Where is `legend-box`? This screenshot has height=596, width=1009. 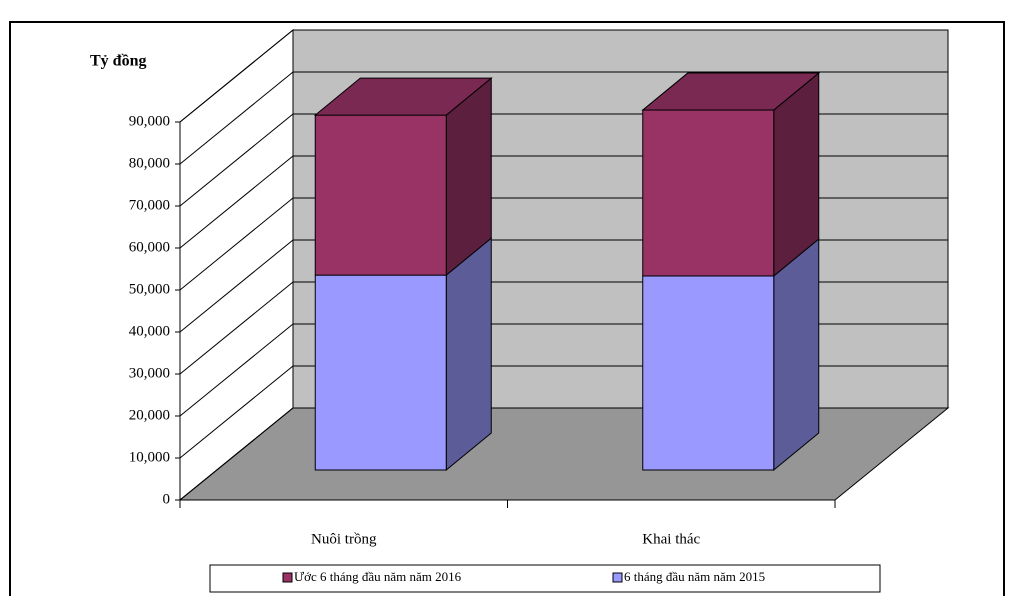
legend-box is located at coordinates (545, 578).